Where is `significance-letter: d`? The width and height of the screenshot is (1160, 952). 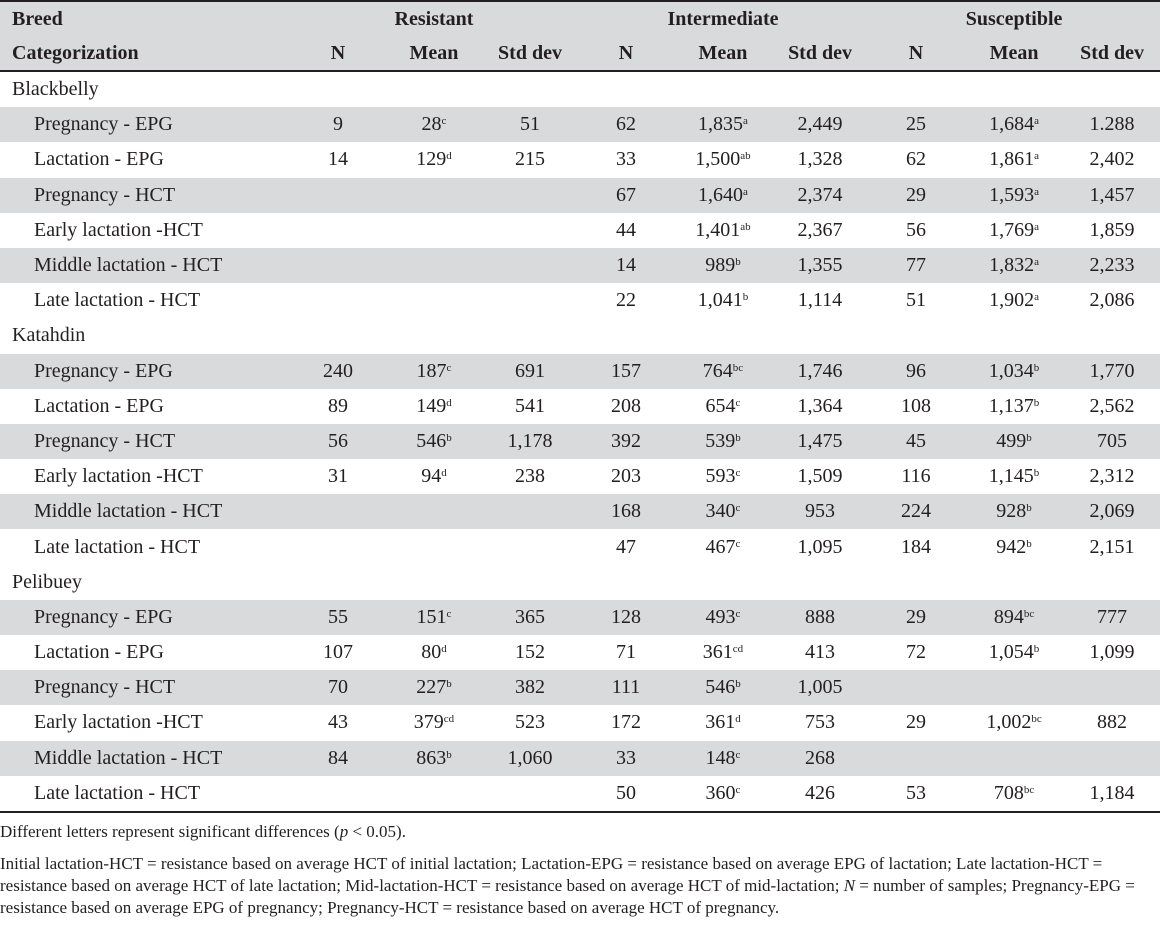 significance-letter: d is located at coordinates (449, 402).